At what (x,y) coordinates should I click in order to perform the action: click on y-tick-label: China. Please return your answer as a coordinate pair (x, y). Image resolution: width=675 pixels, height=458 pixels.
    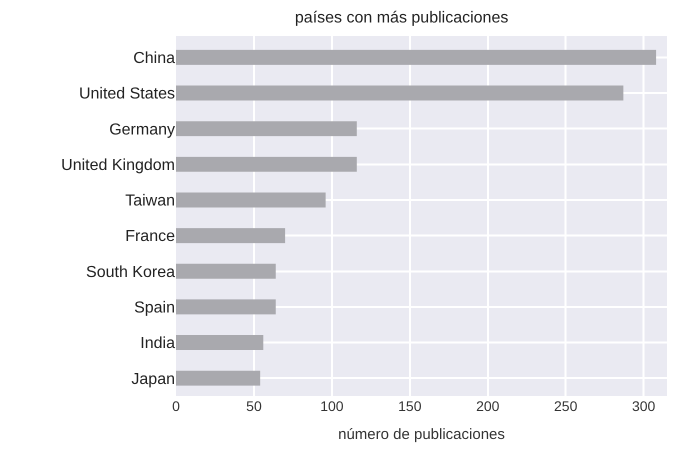
    Looking at the image, I should click on (154, 58).